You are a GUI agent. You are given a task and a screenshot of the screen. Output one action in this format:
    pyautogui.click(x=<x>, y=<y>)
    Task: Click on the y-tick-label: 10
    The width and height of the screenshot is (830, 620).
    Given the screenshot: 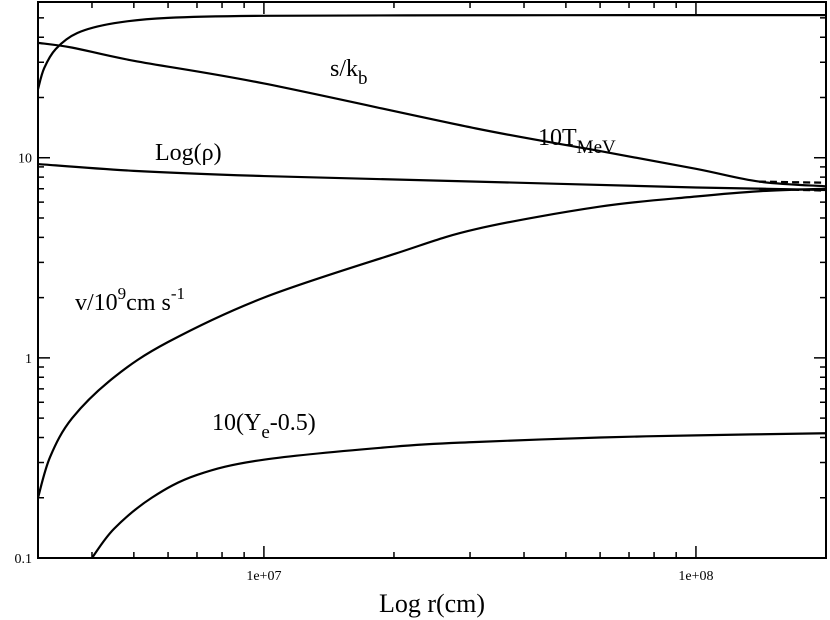 What is the action you would take?
    pyautogui.click(x=25, y=159)
    